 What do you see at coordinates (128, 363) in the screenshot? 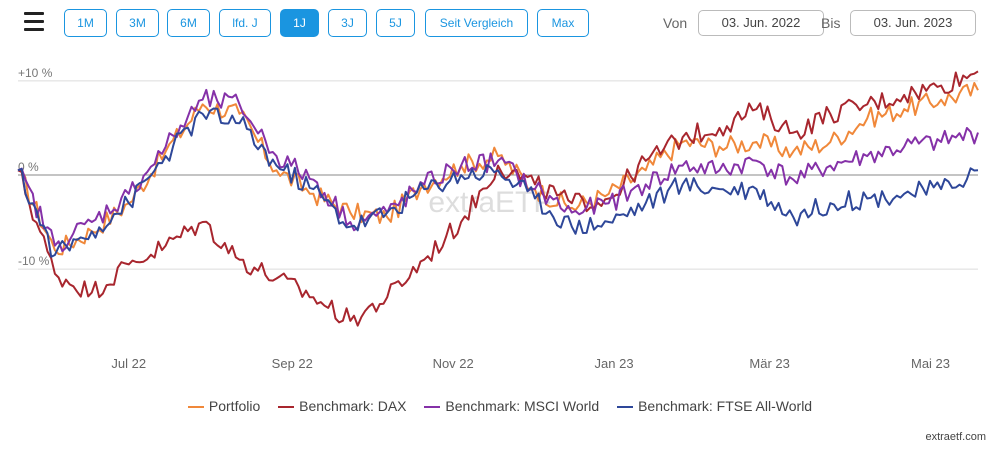
I see `x-tick-label: Jul 22` at bounding box center [128, 363].